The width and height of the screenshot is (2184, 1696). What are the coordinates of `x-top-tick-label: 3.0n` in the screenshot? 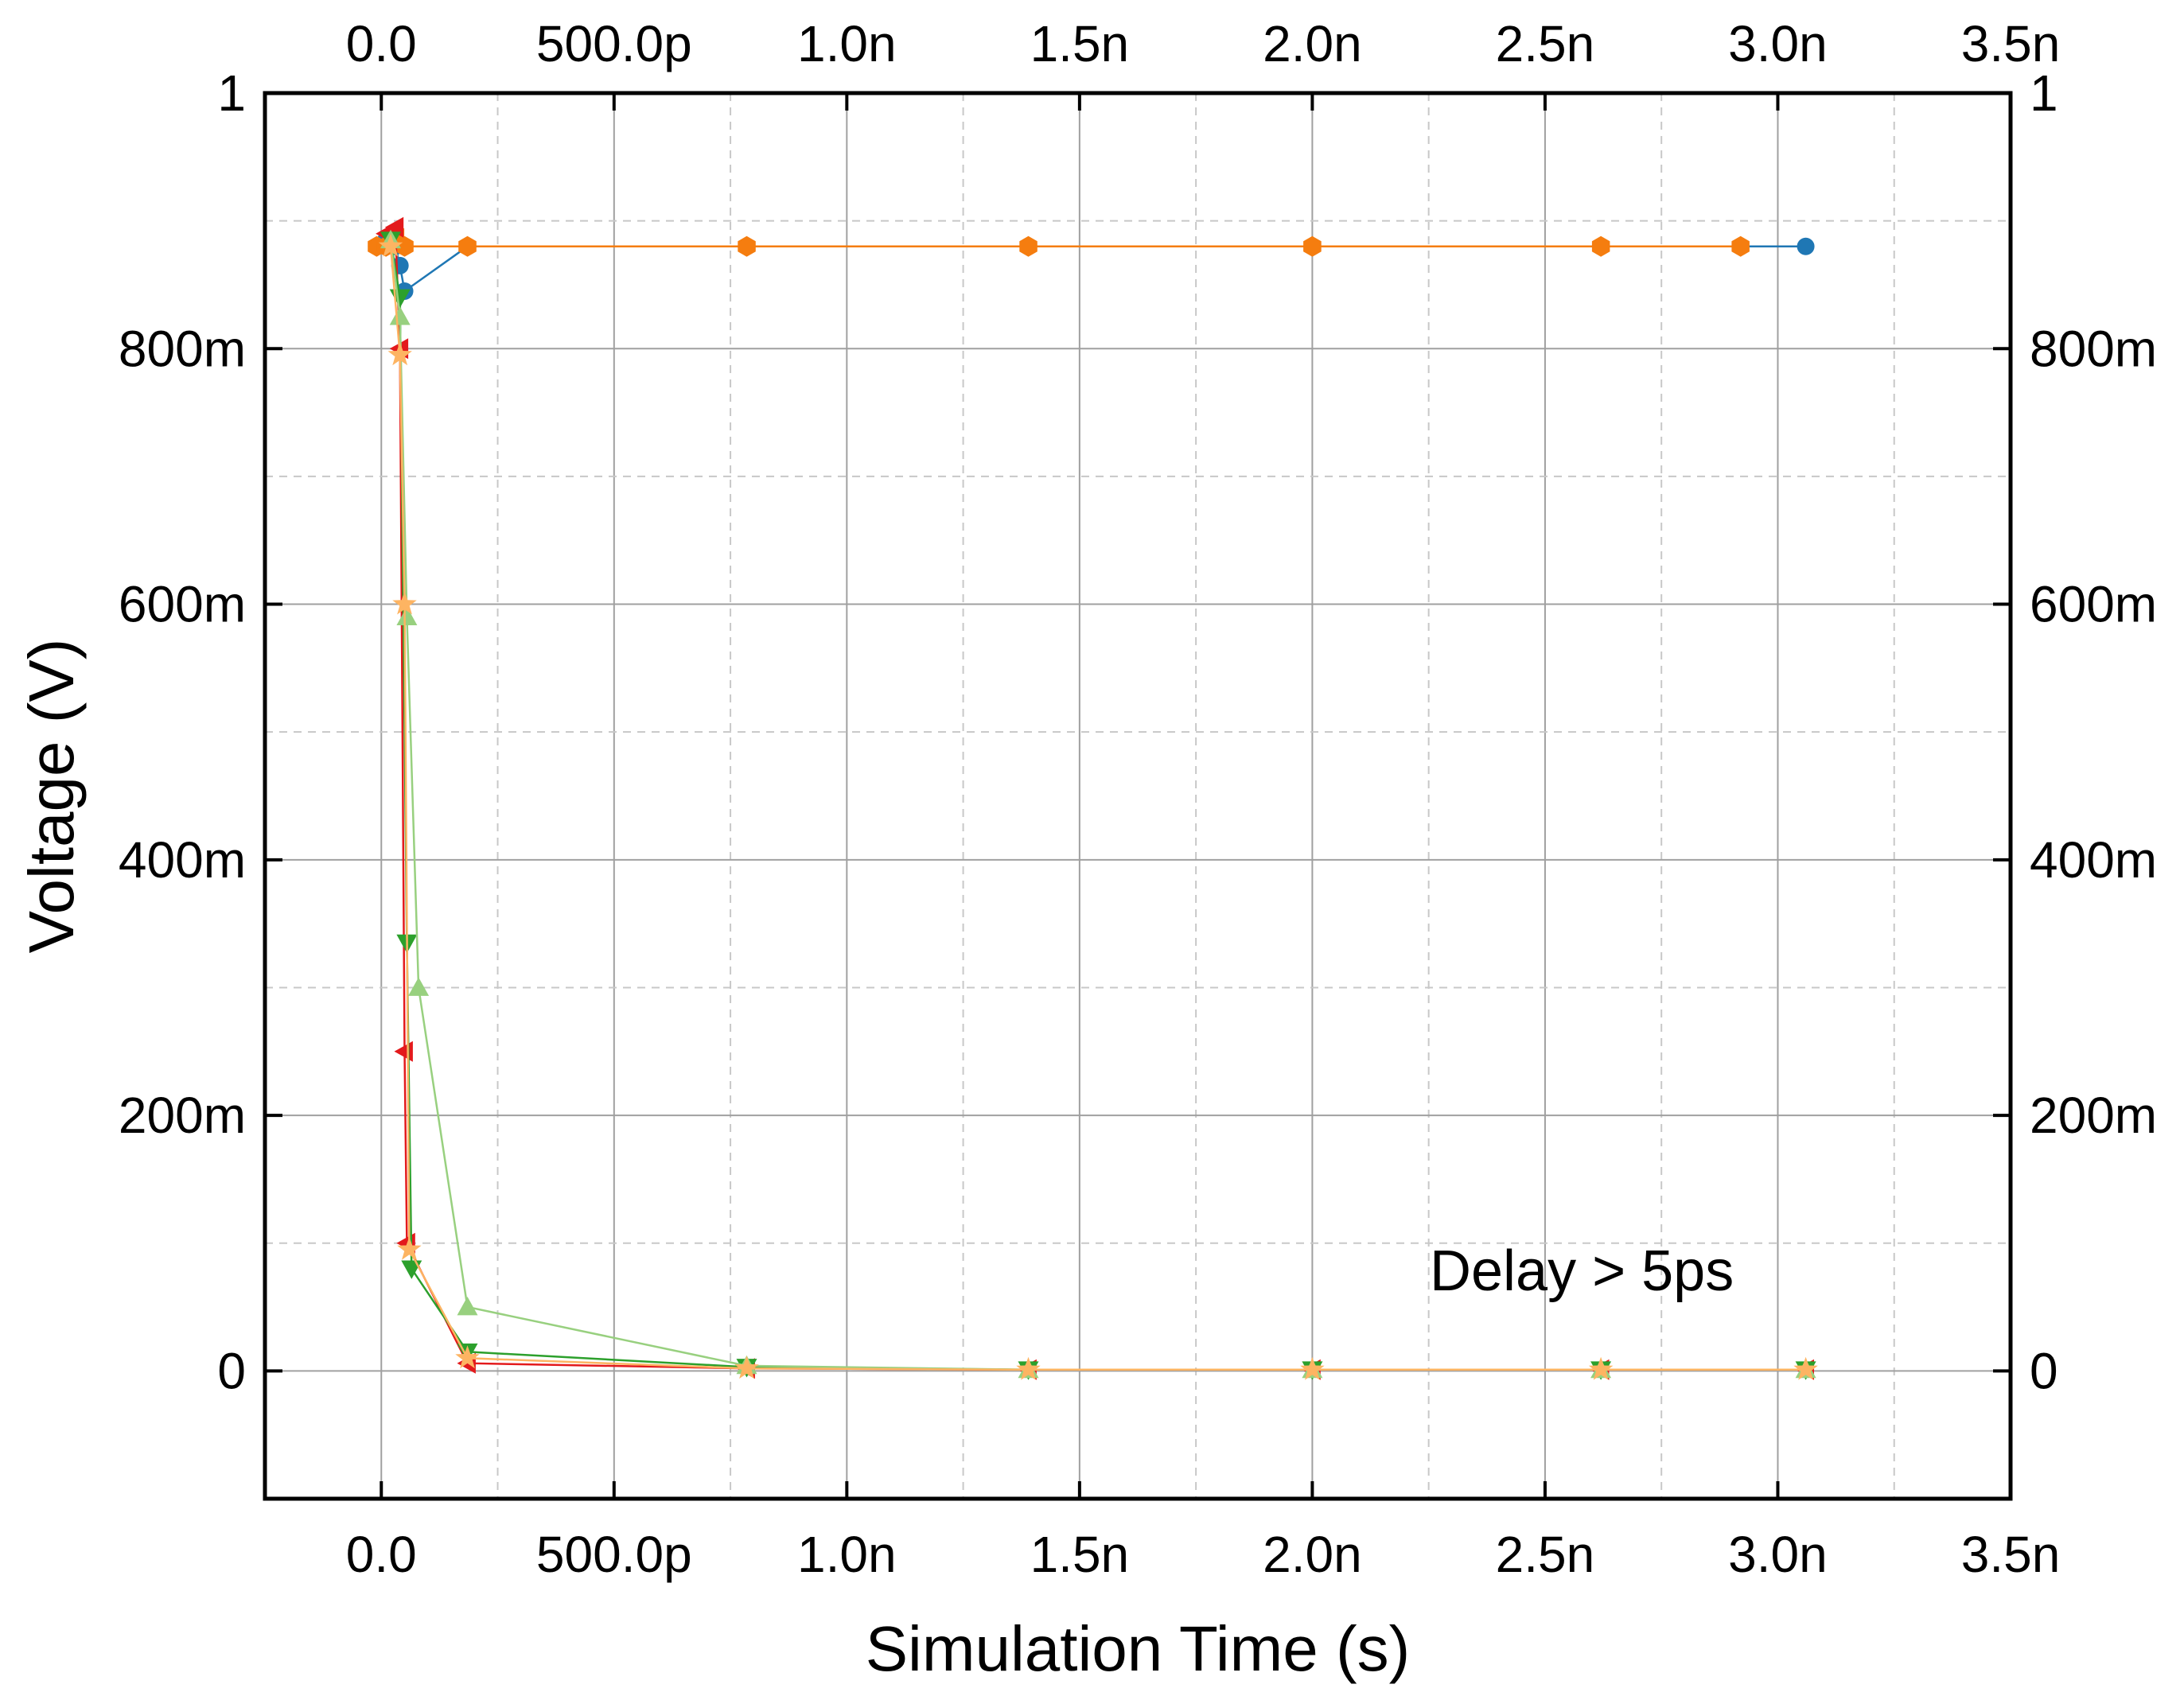 It's located at (1778, 43).